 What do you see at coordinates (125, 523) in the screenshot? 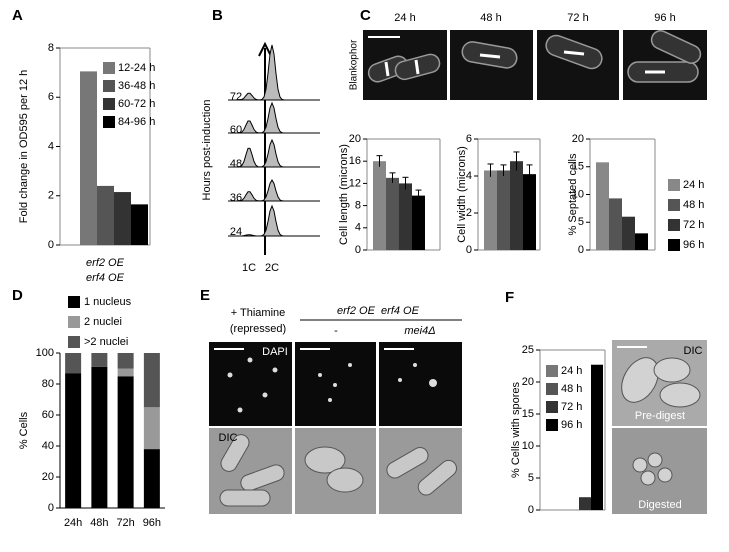
I see `x-tick-label: 72h` at bounding box center [125, 523].